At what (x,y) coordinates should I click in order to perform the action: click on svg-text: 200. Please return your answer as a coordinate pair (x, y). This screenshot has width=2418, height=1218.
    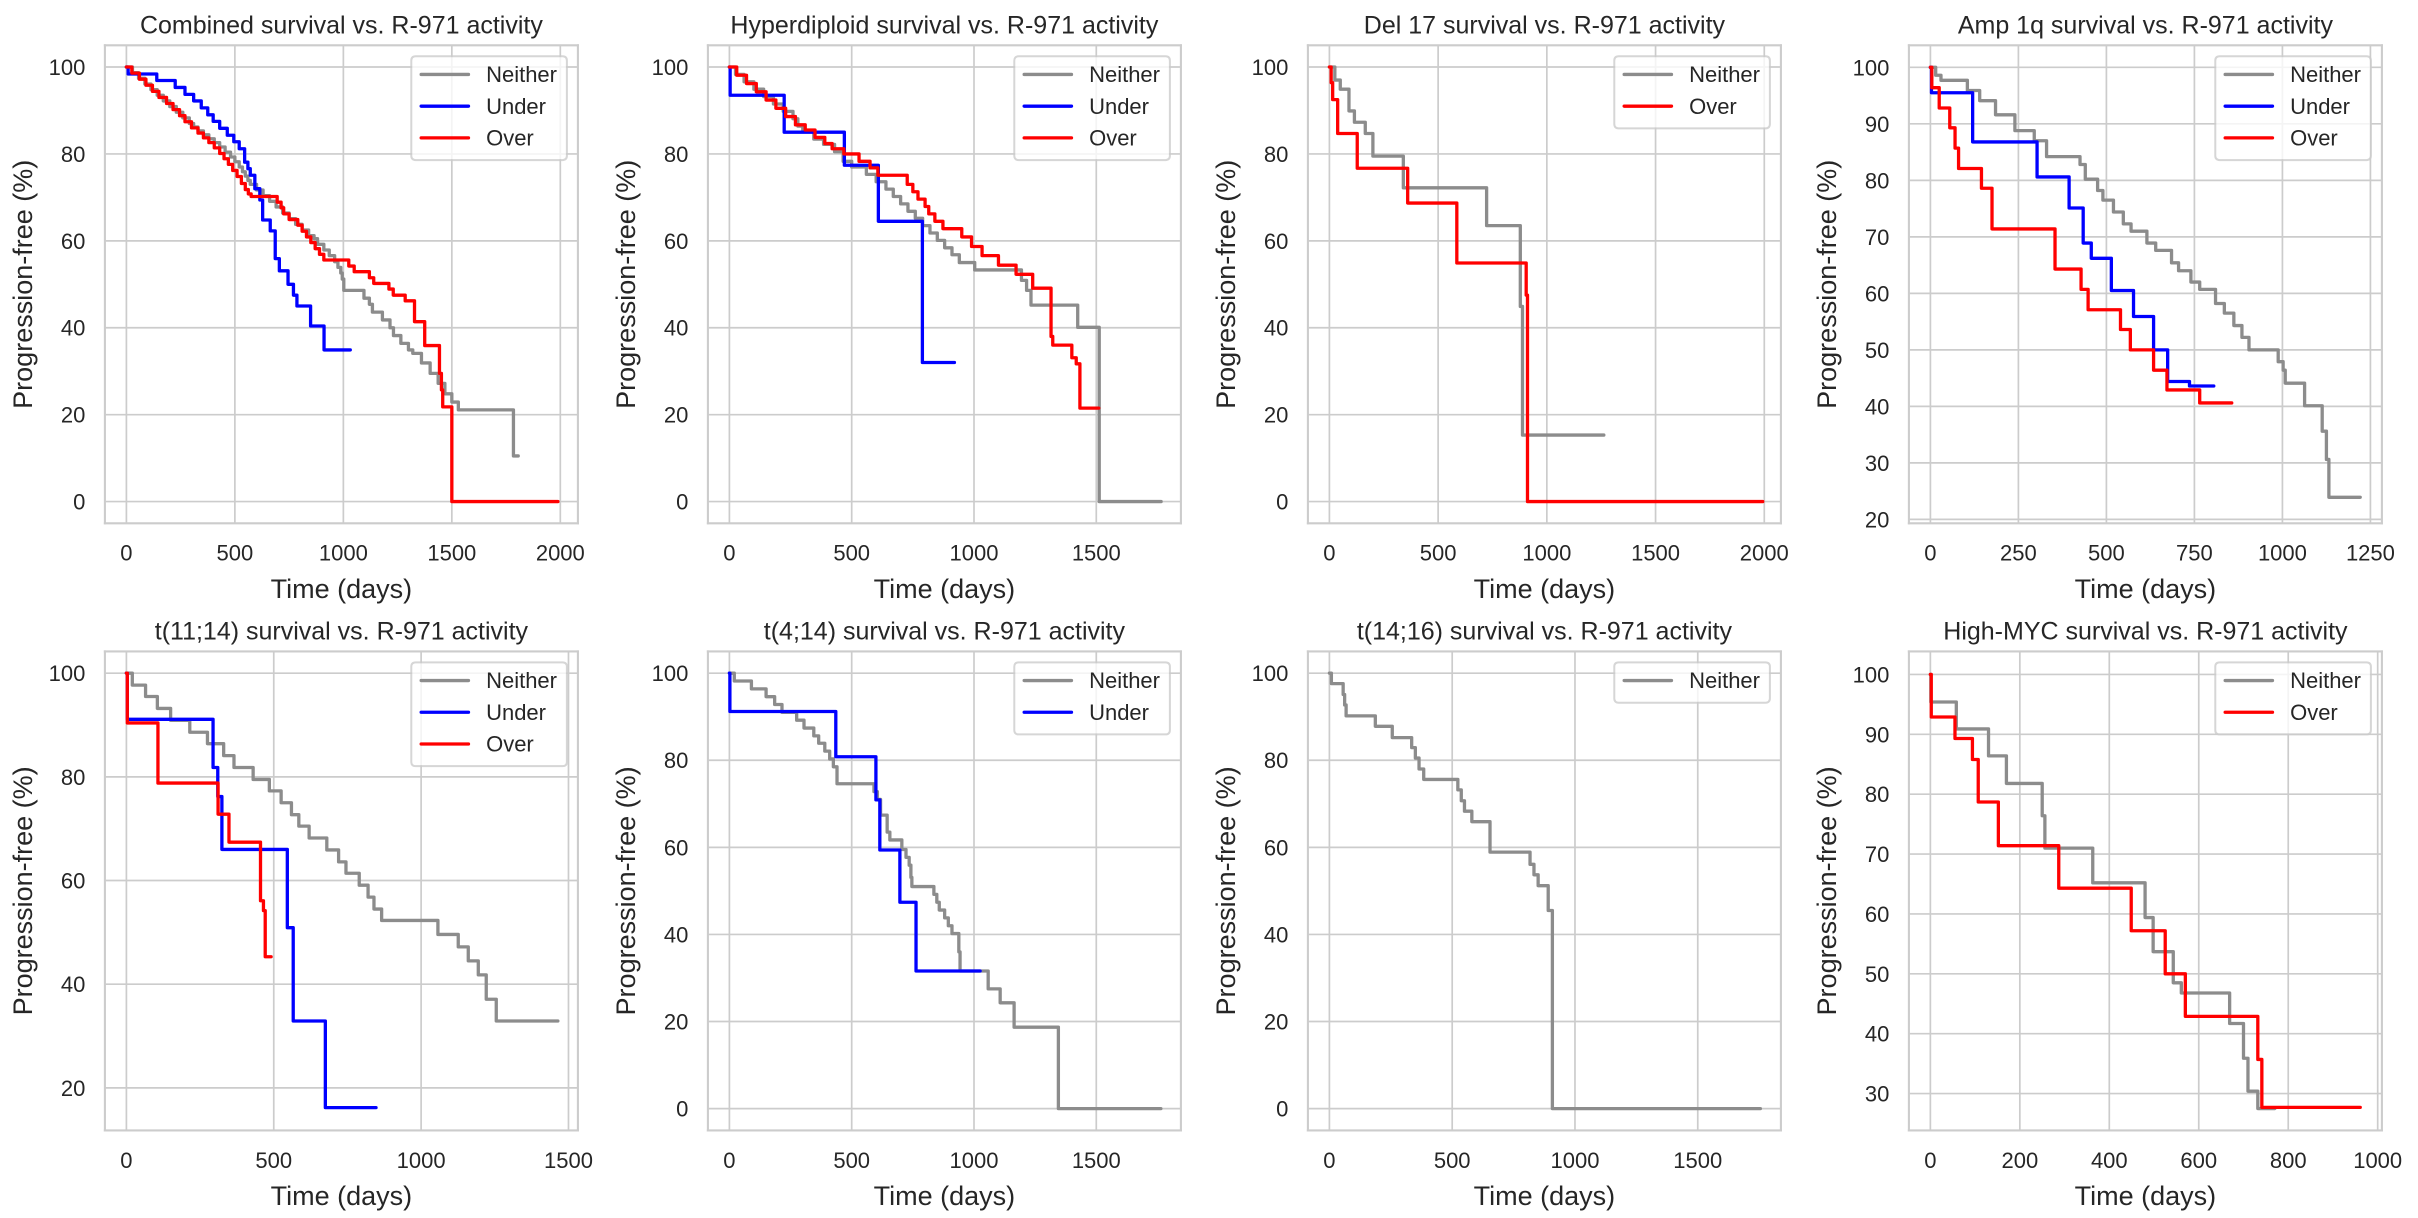
    Looking at the image, I should click on (2019, 1160).